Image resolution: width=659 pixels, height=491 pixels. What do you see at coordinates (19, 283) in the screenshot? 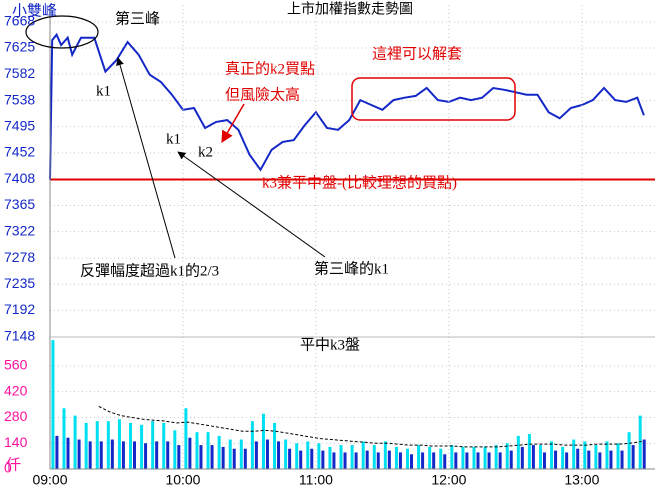
I see `y-tick-label: 7235` at bounding box center [19, 283].